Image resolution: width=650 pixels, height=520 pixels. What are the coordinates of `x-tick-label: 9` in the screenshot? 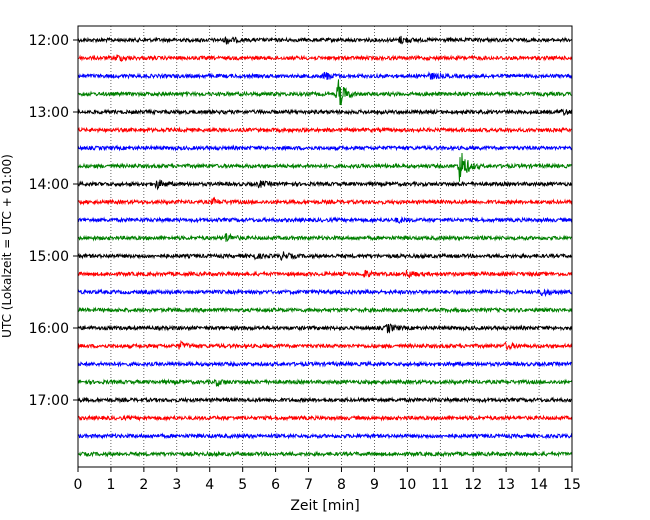 It's located at (374, 485).